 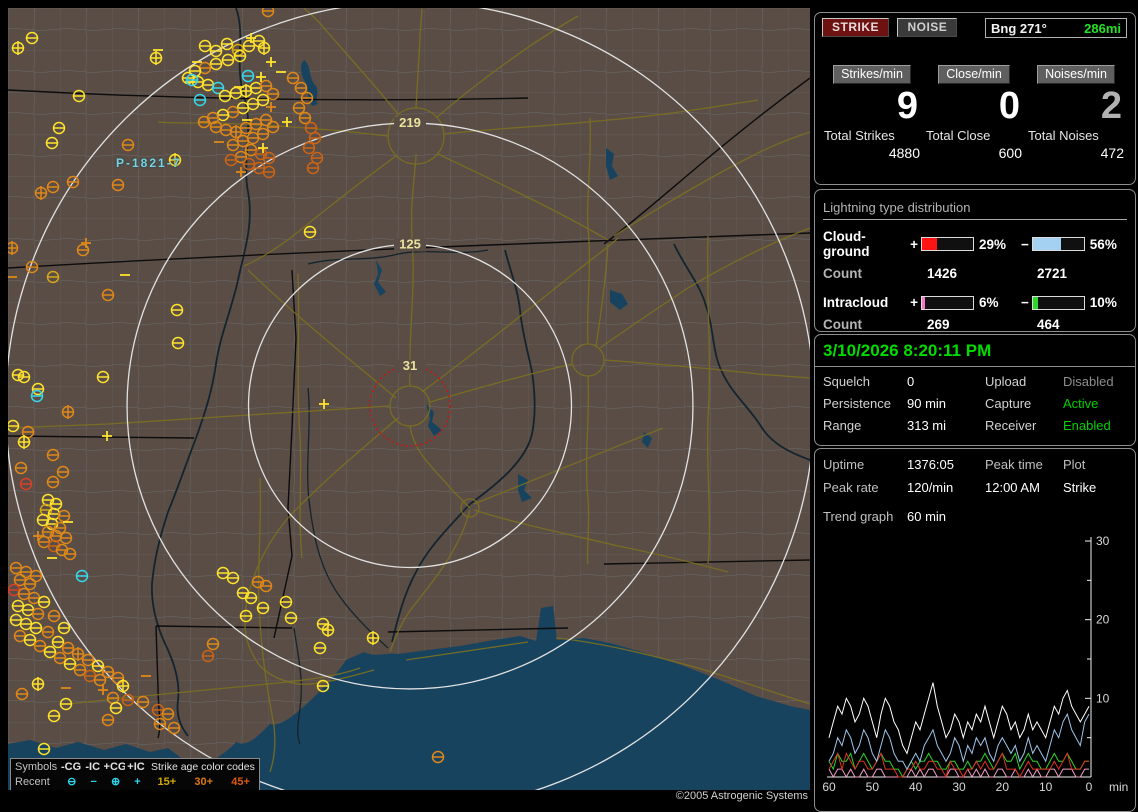 What do you see at coordinates (1080, 487) in the screenshot?
I see `plot-value: Strike` at bounding box center [1080, 487].